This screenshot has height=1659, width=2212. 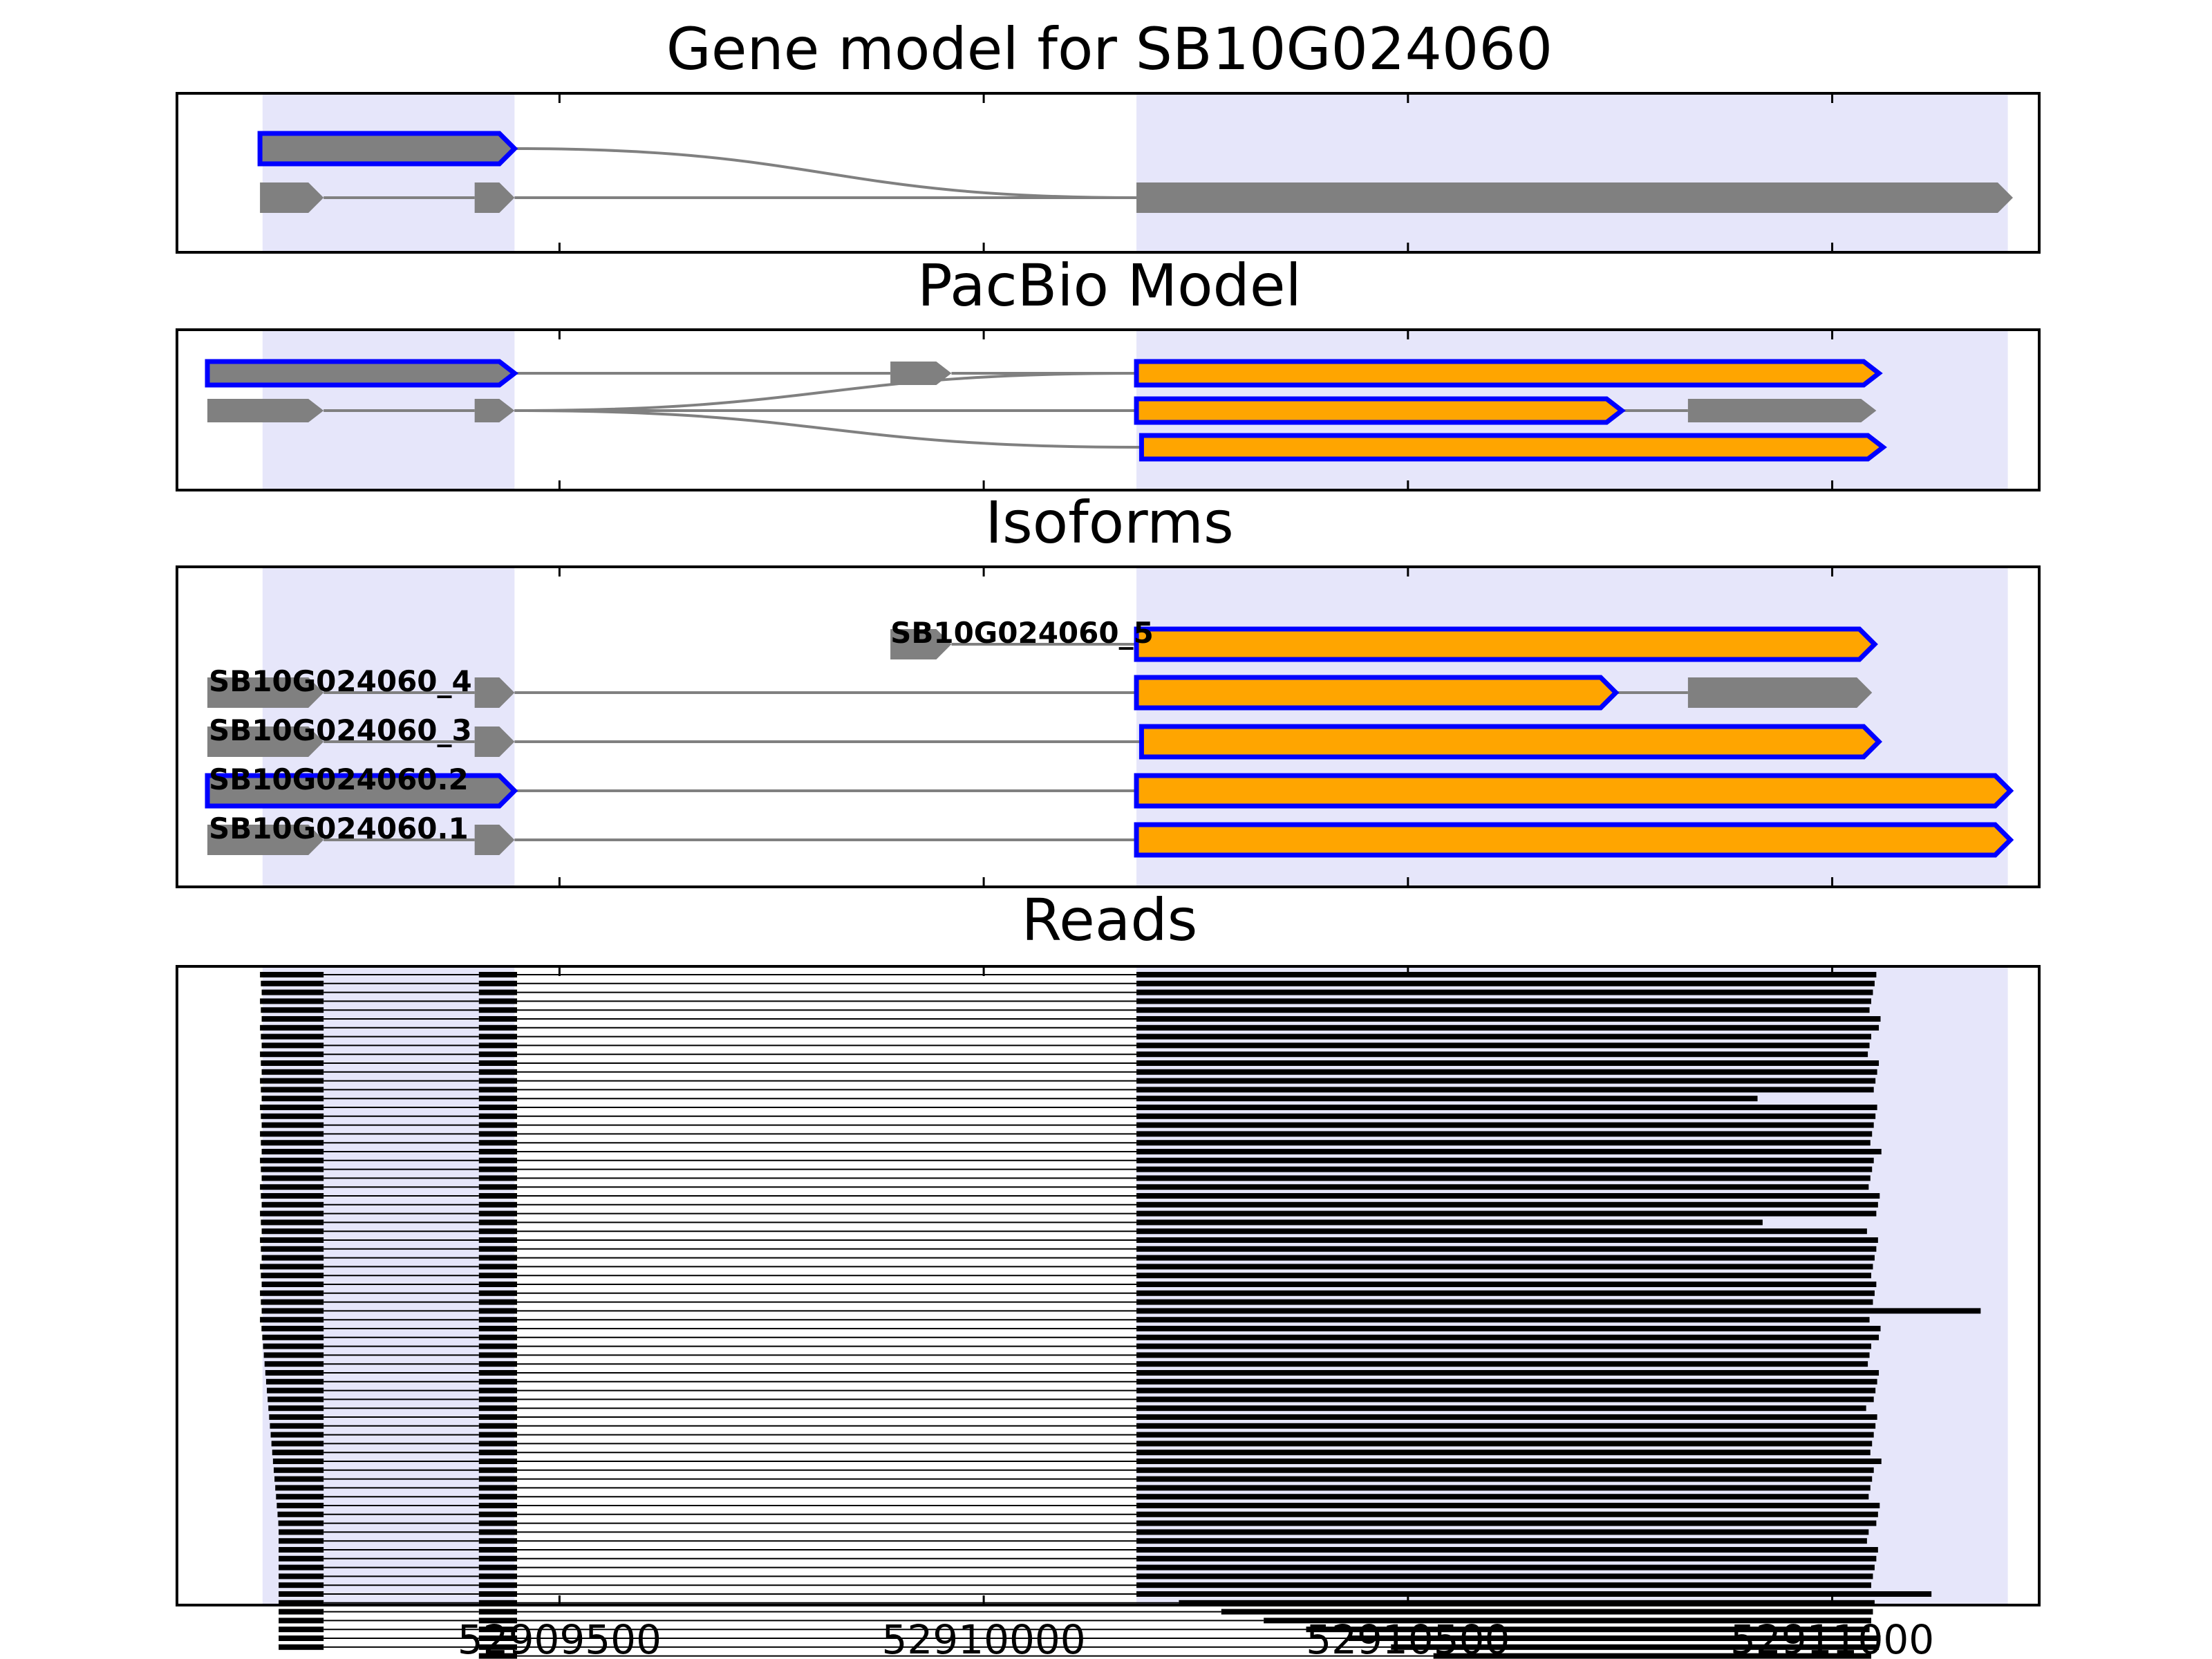 I want to click on x-tick-label: 52910000, so click(x=984, y=1638).